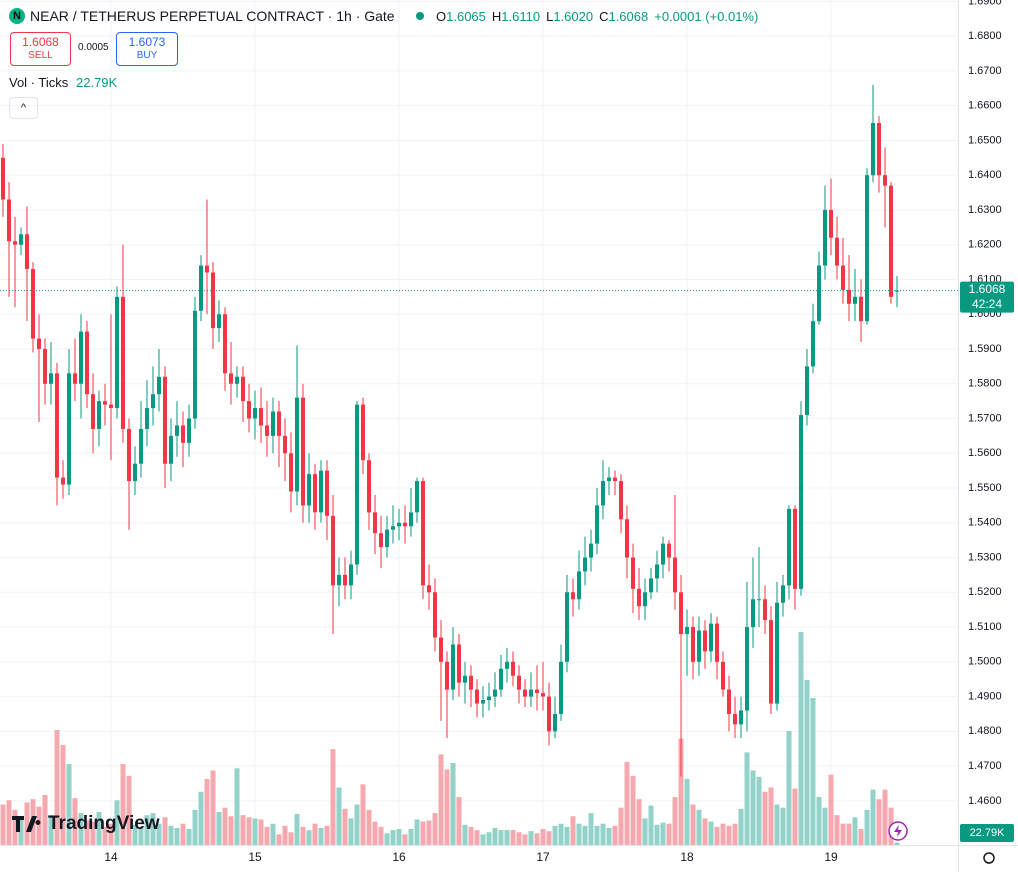 Image resolution: width=1018 pixels, height=872 pixels. I want to click on y-tick-label: 1.5500, so click(985, 488).